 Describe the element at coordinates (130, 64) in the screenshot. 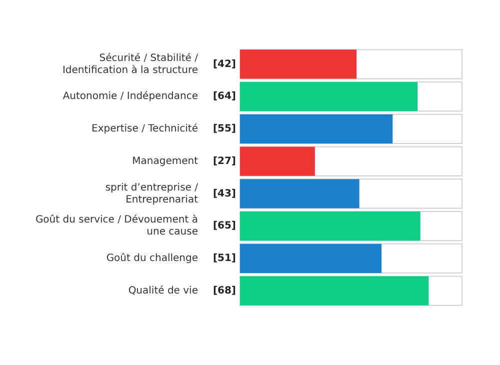

I see `y-tick-label: Sécurité / Stabilité / Identification à la structure` at that location.